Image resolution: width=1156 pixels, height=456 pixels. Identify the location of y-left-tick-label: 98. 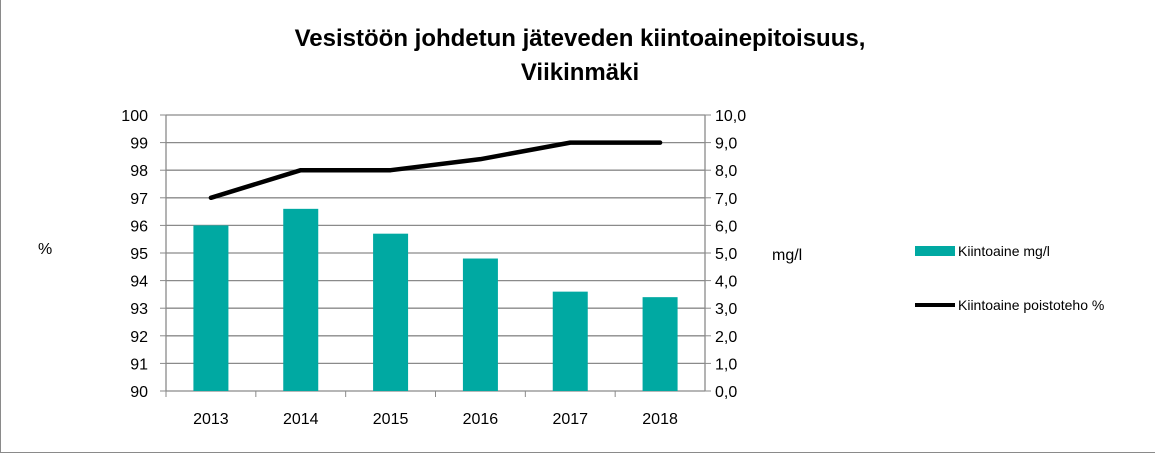
(139, 171).